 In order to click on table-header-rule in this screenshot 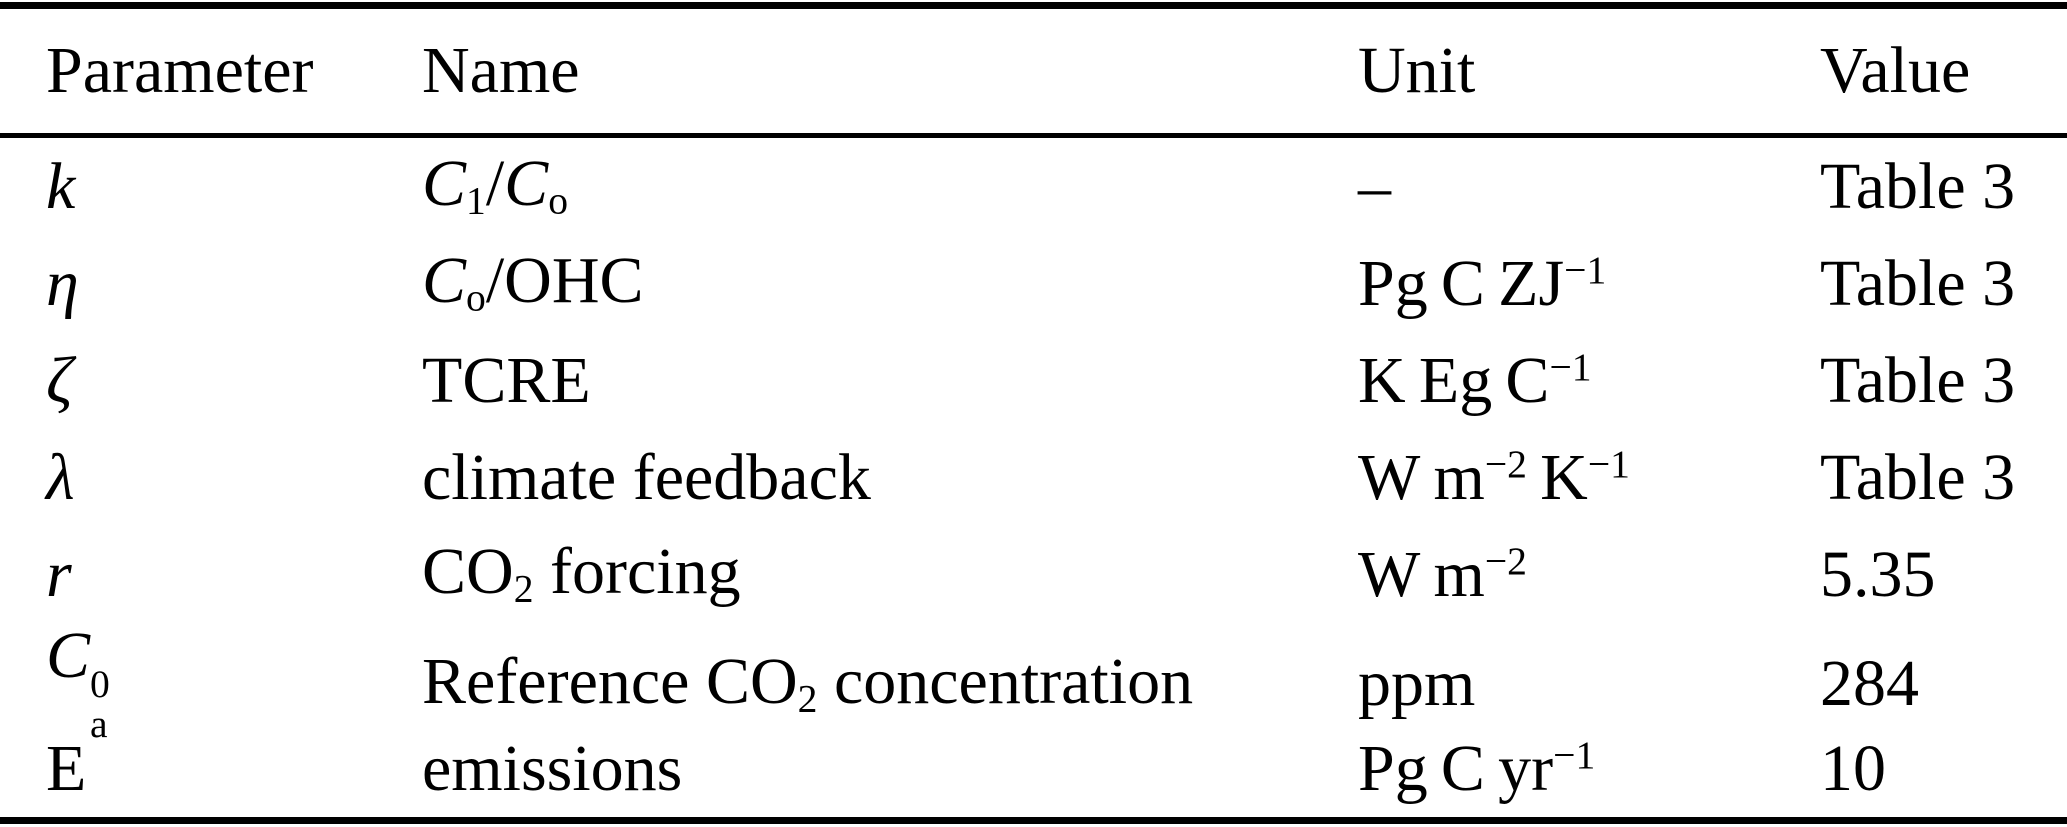, I will do `click(1033, 135)`.